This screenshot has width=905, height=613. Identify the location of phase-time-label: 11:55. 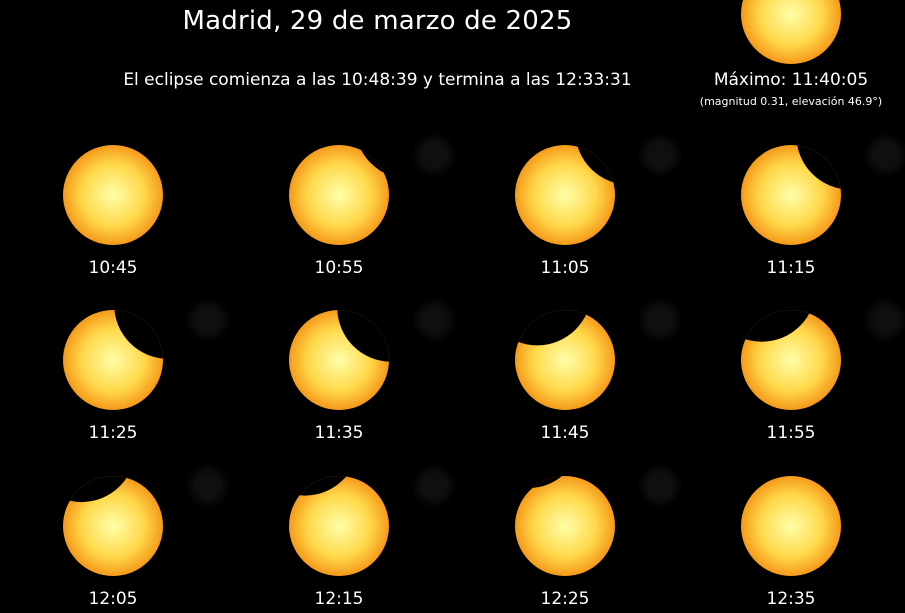
(791, 433).